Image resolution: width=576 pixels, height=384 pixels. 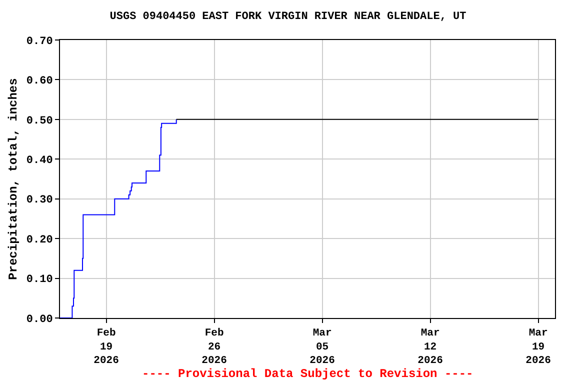 What do you see at coordinates (39, 82) in the screenshot?
I see `y-tick-label: 0.60` at bounding box center [39, 82].